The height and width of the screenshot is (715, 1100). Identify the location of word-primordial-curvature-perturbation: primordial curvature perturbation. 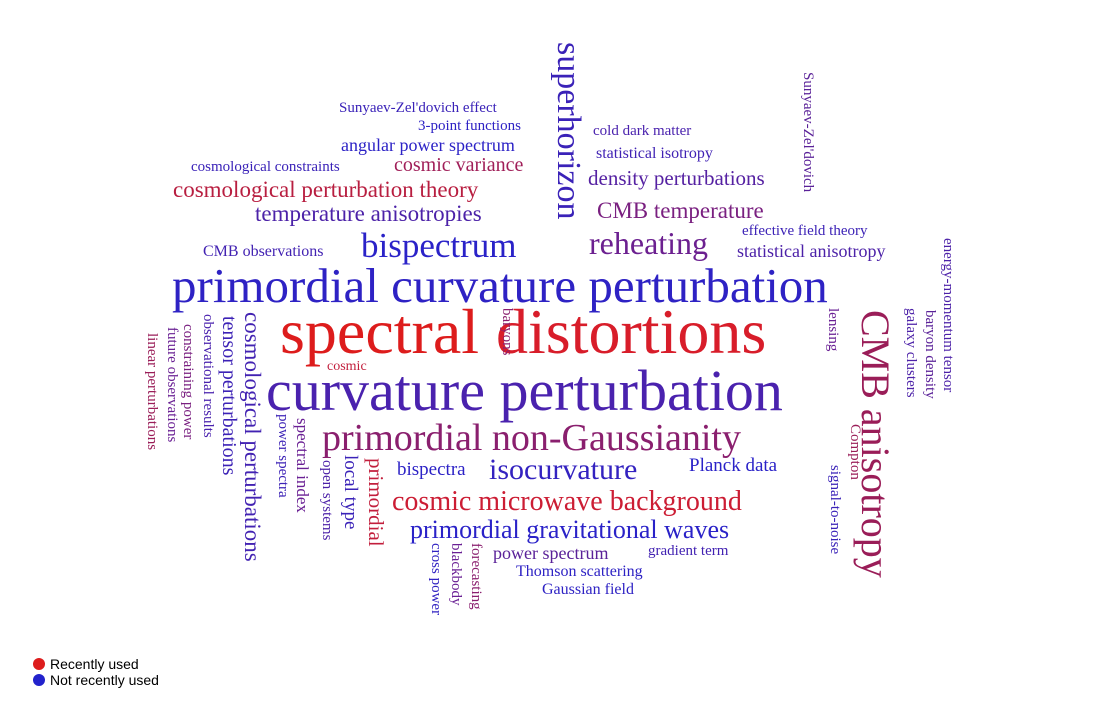
(500, 285).